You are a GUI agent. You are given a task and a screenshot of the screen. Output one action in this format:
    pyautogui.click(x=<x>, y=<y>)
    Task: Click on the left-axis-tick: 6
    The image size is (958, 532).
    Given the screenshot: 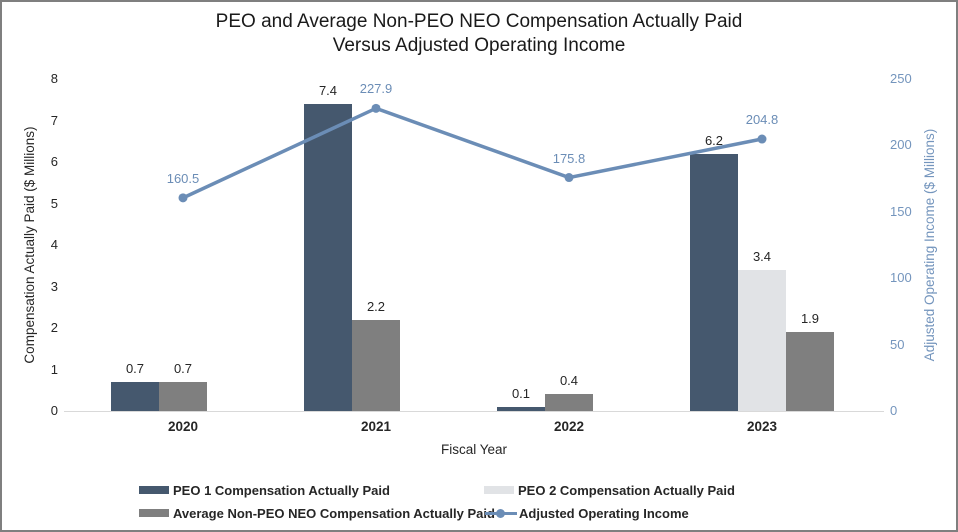 What is the action you would take?
    pyautogui.click(x=54, y=161)
    